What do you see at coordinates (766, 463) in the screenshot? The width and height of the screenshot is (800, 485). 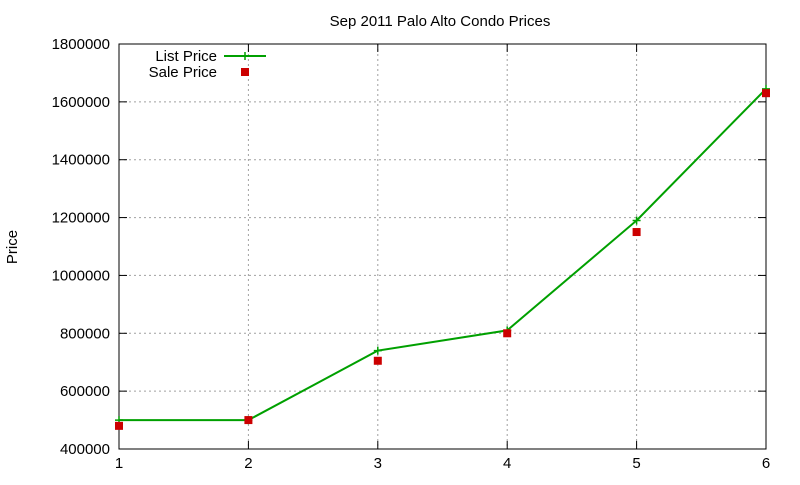 I see `x-tick-label: 6` at bounding box center [766, 463].